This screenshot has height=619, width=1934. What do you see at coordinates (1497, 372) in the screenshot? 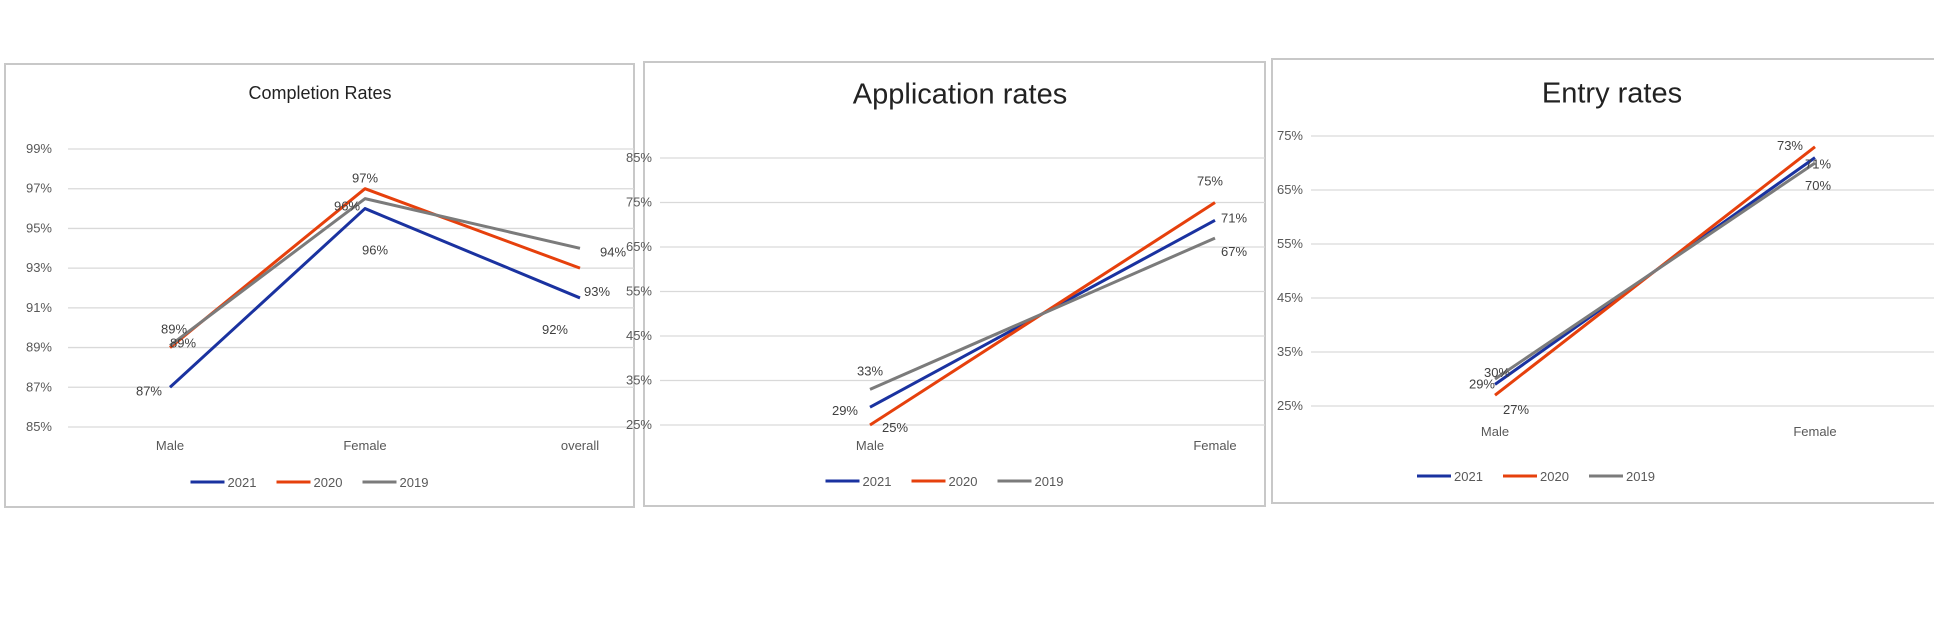
I see `data-label: 30%` at bounding box center [1497, 372].